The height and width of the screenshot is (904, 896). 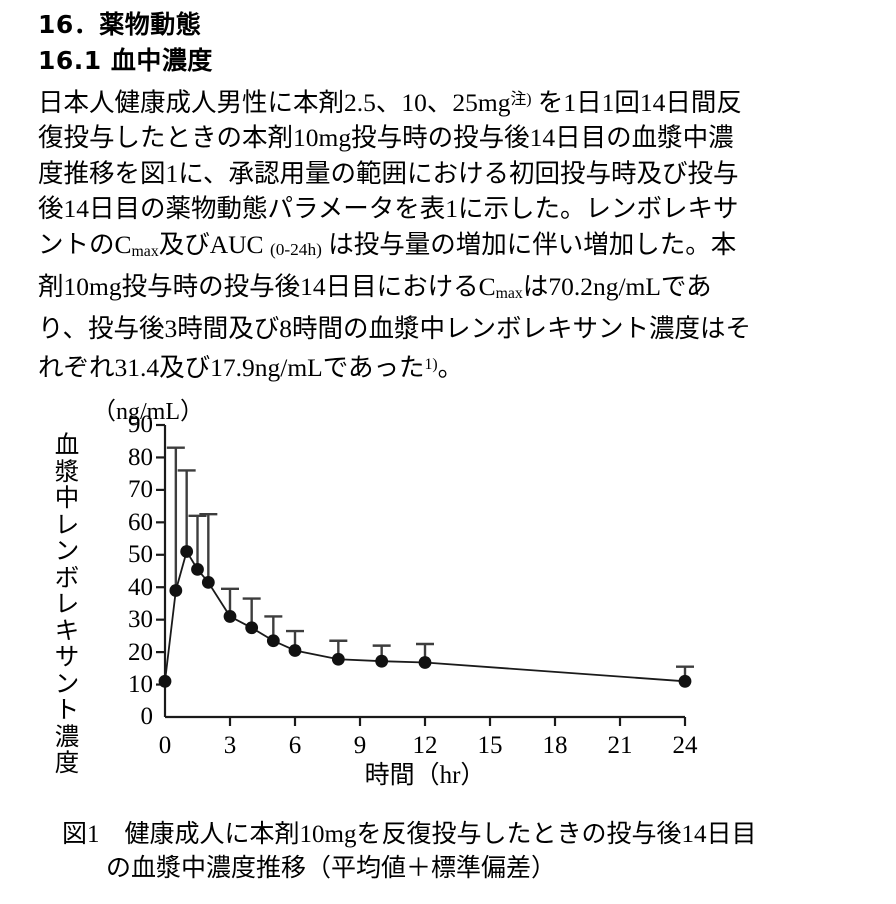 I want to click on y-tick-label: 60, so click(x=140, y=522).